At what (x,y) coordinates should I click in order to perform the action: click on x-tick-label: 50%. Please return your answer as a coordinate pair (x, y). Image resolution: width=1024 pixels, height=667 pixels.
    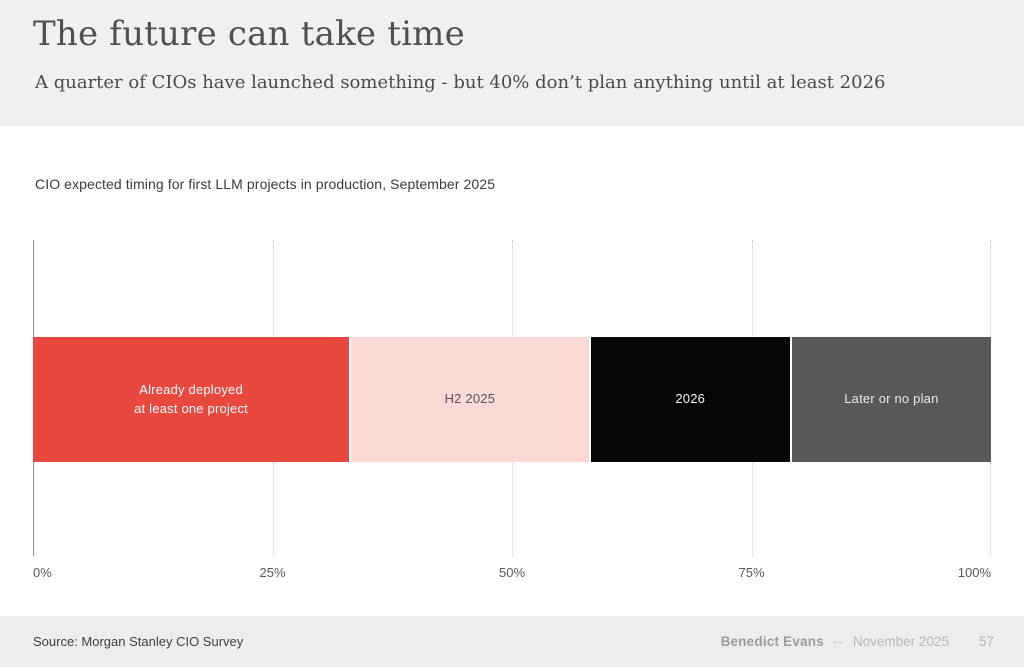
    Looking at the image, I should click on (512, 572).